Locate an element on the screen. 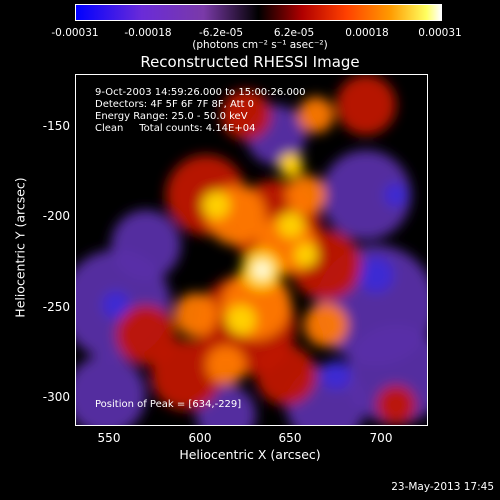  x-tick-label: 550 is located at coordinates (109, 438).